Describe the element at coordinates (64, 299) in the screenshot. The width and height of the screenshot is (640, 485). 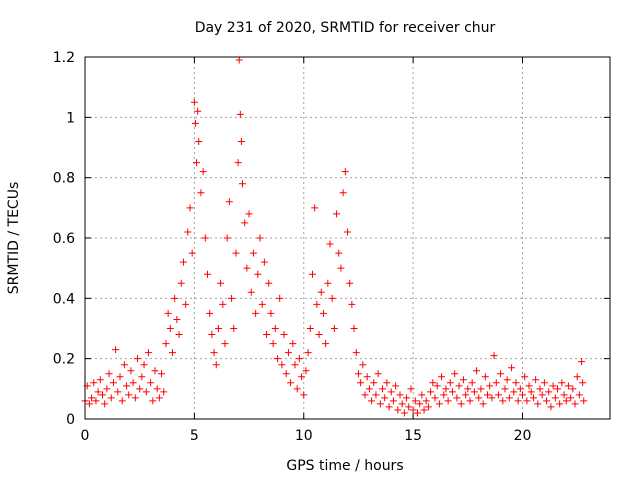
I see `y-tick-label: 0.4` at that location.